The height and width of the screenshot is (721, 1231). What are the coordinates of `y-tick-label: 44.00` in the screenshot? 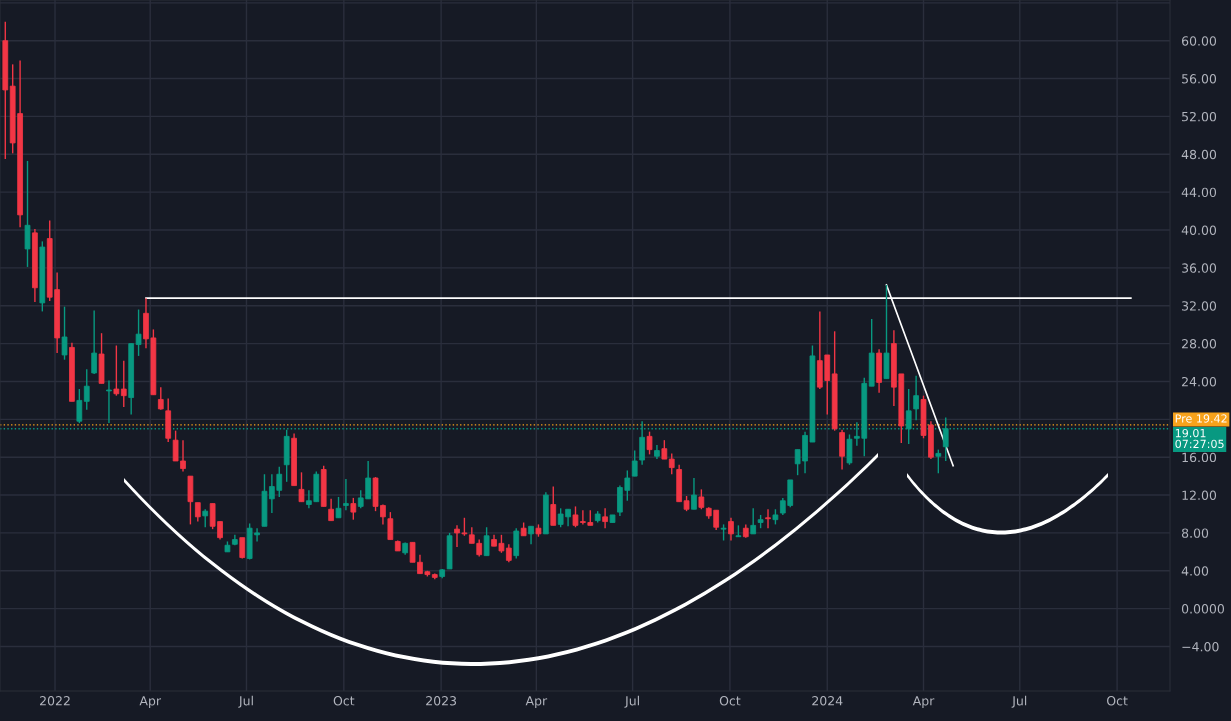 It's located at (1199, 192).